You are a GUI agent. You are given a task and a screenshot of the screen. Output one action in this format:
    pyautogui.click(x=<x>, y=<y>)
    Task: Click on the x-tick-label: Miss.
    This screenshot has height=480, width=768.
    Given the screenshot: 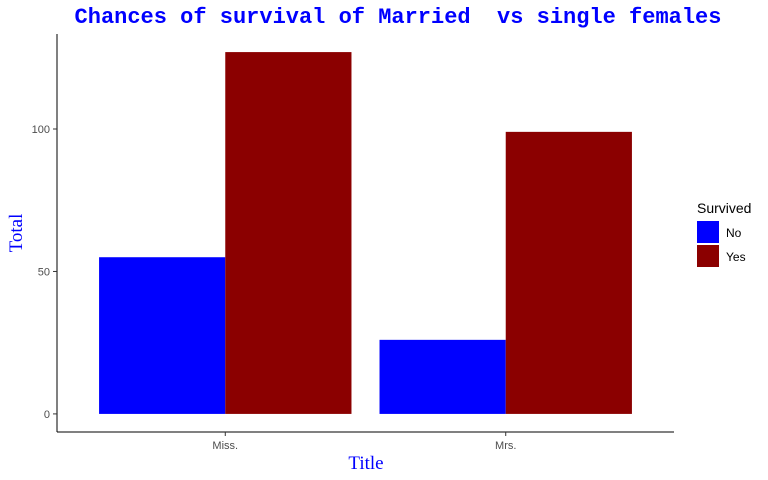 What is the action you would take?
    pyautogui.click(x=225, y=446)
    